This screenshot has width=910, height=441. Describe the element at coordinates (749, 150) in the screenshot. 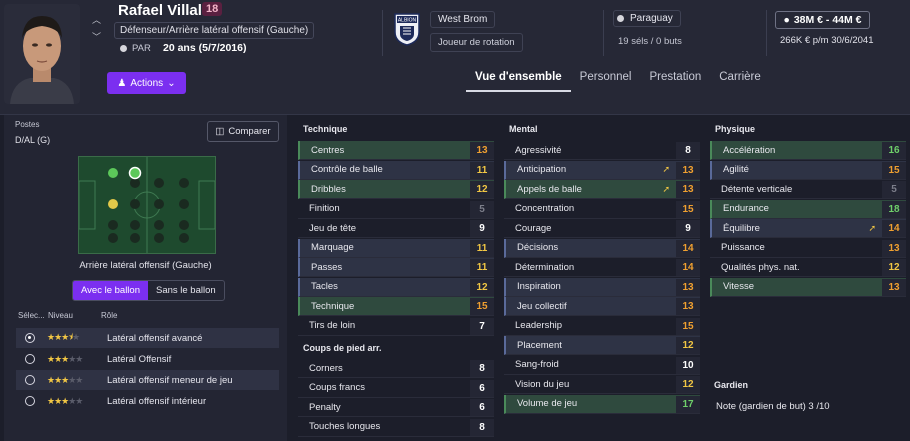

I see `attribute-name: Accélération` at that location.